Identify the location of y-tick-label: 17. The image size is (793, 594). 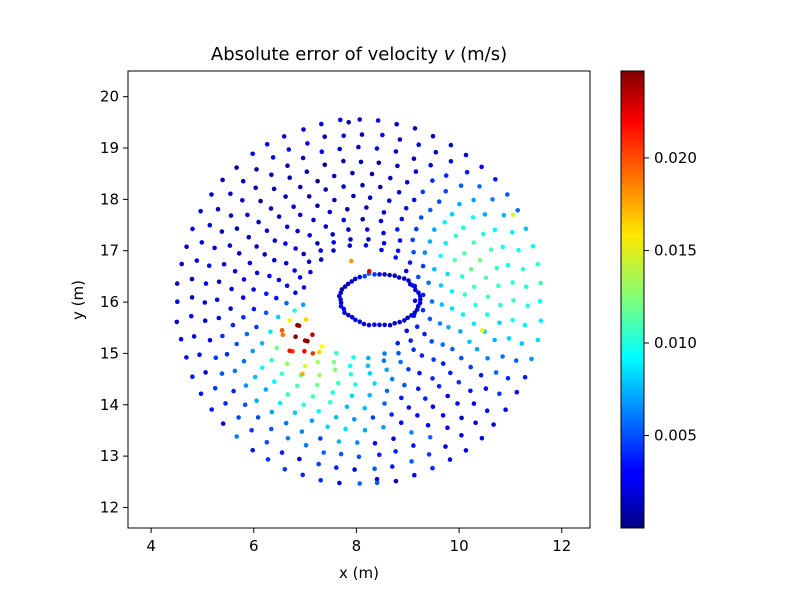
(109, 251).